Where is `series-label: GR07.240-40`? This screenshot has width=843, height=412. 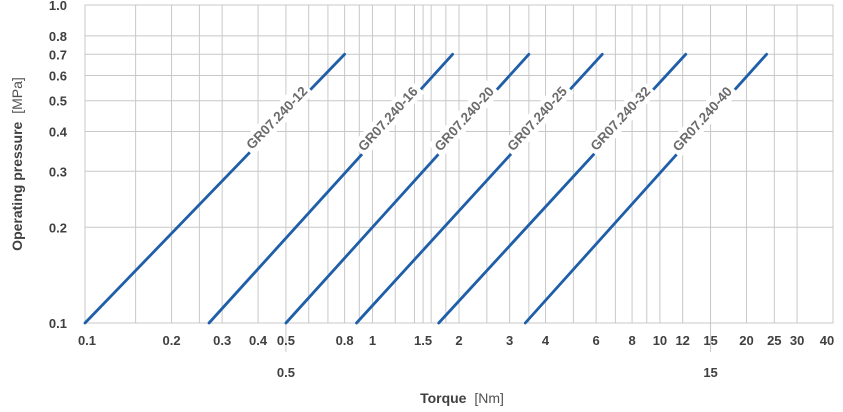
series-label: GR07.240-40 is located at coordinates (702, 119).